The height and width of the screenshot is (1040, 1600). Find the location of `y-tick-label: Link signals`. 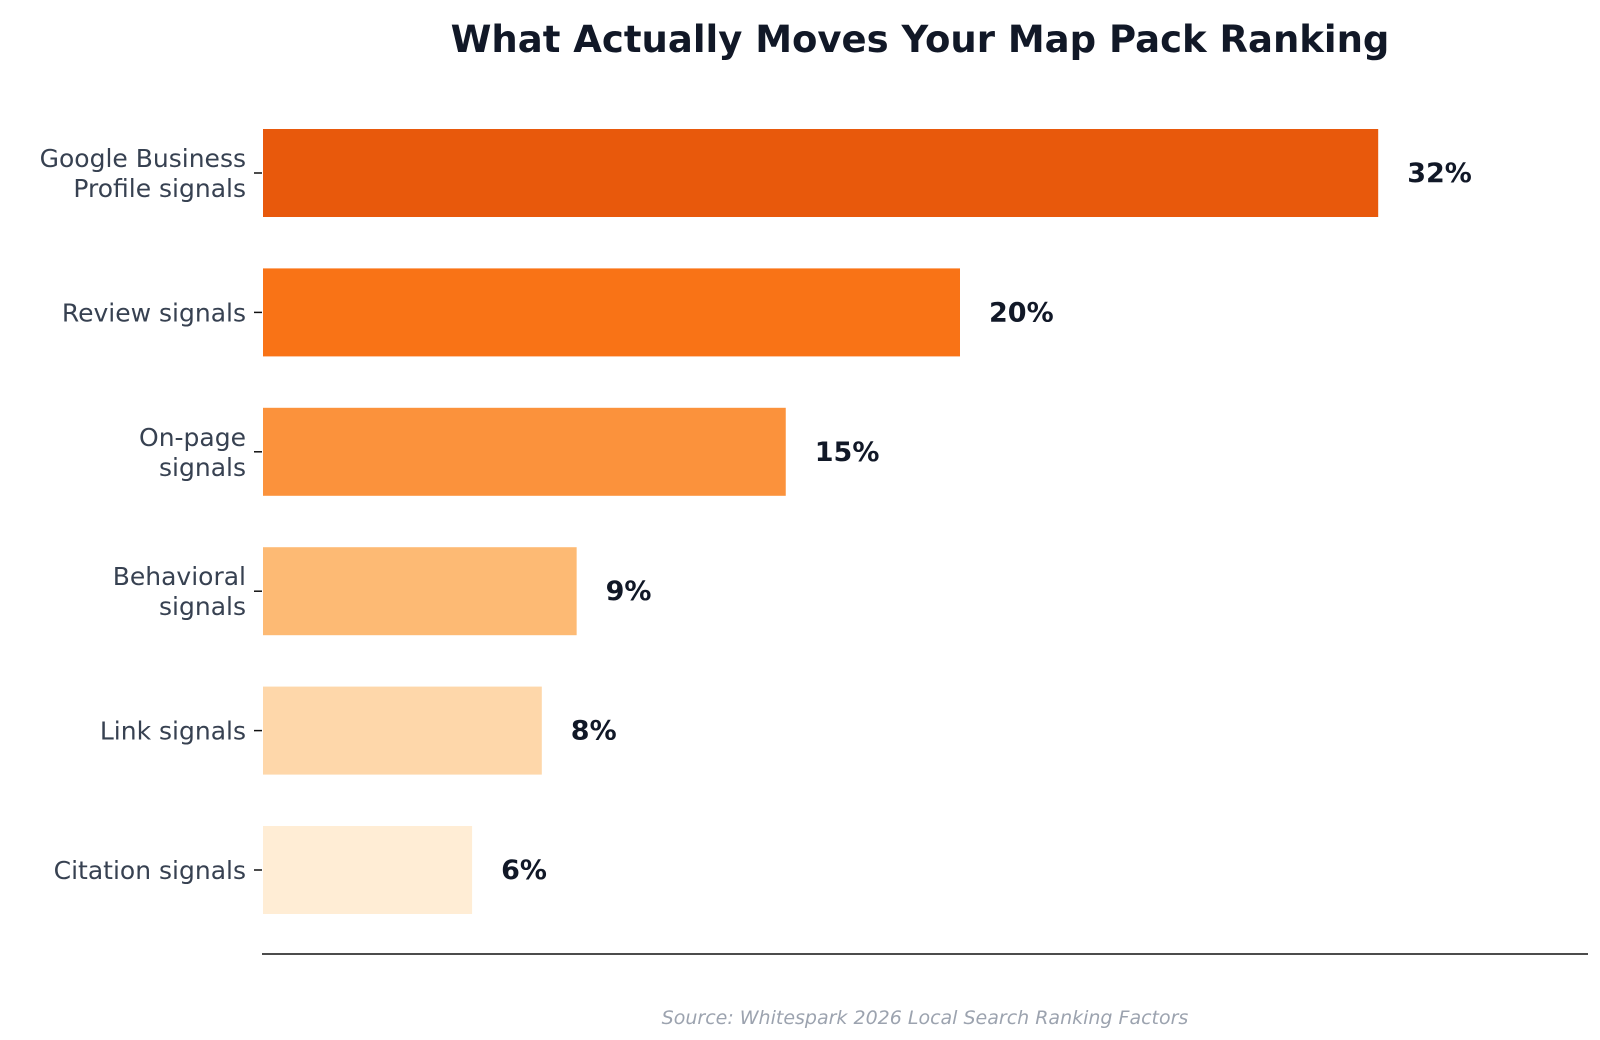

y-tick-label: Link signals is located at coordinates (173, 731).